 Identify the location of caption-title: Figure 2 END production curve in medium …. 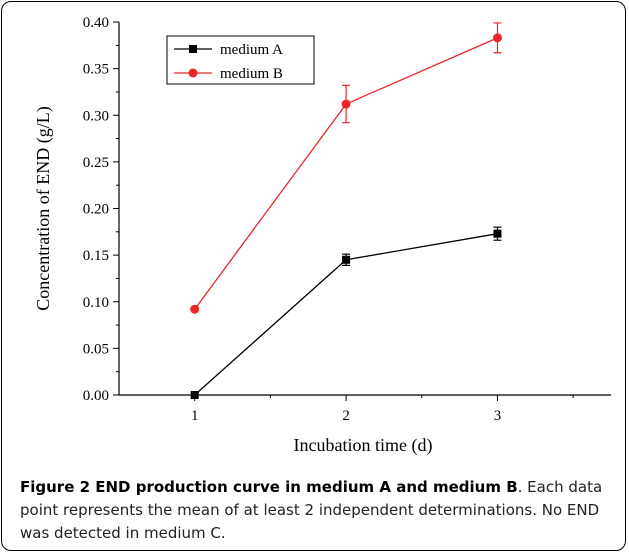
(269, 487).